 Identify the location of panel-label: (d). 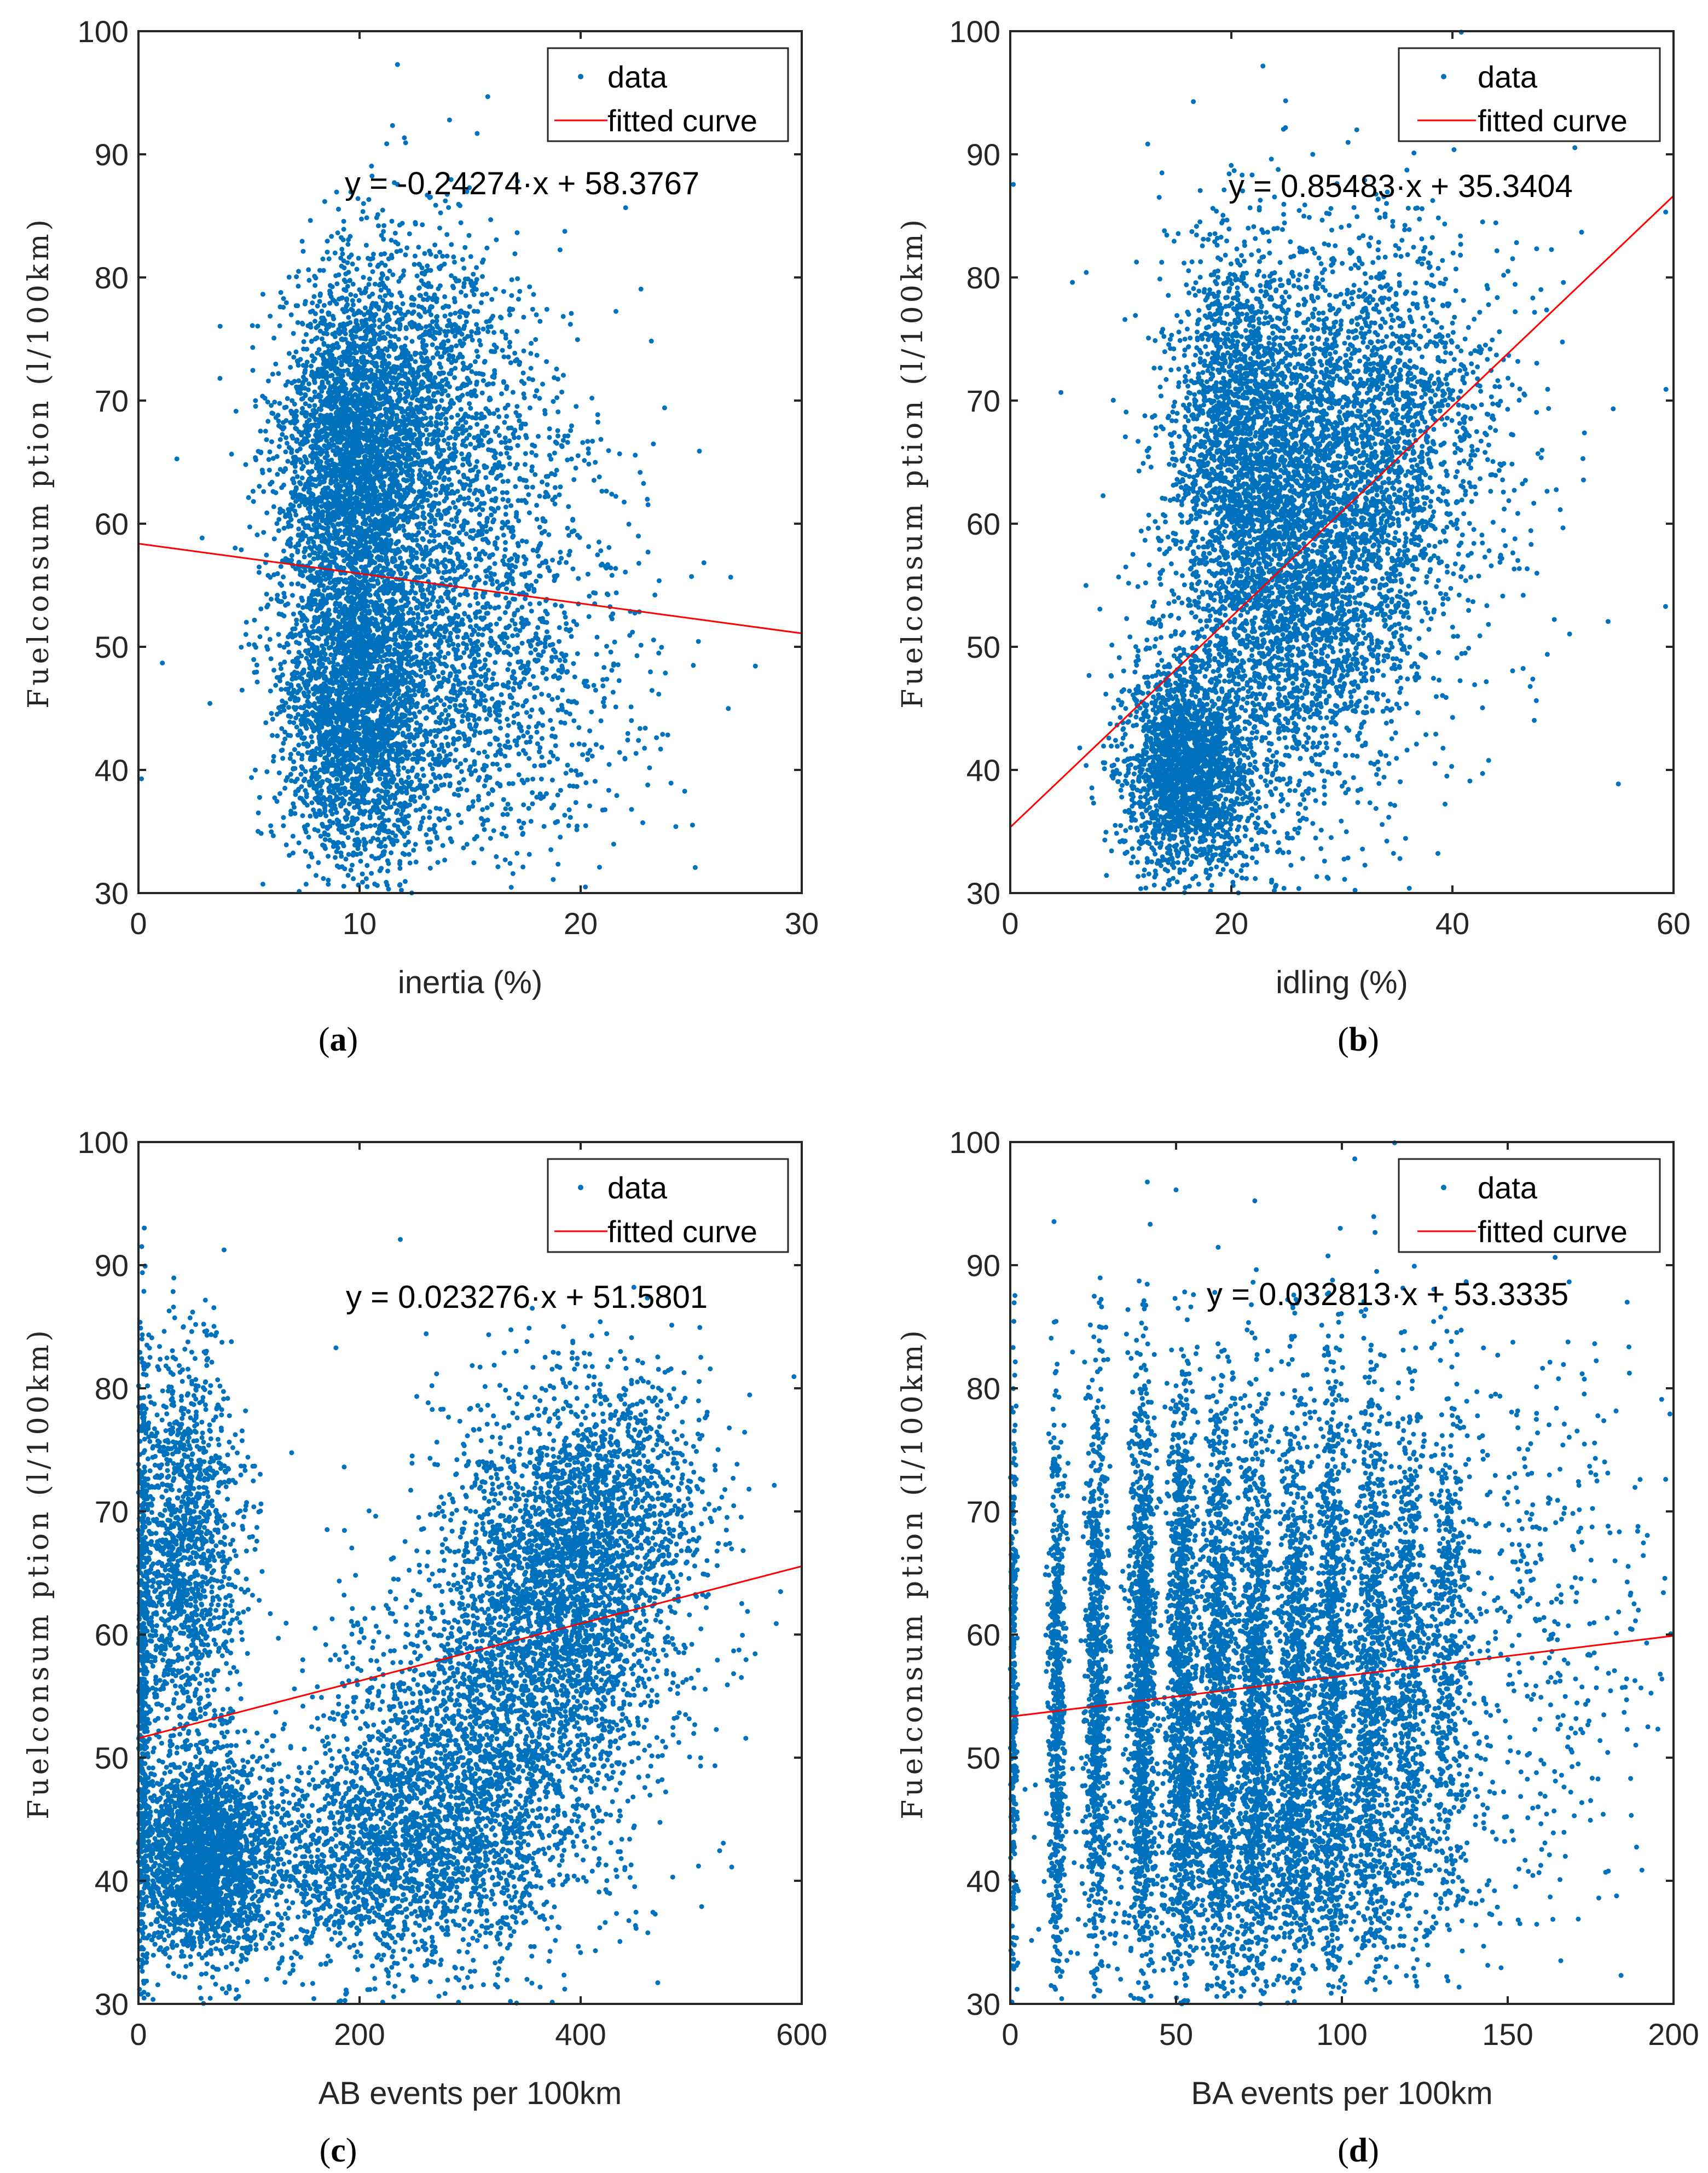
(1358, 2150).